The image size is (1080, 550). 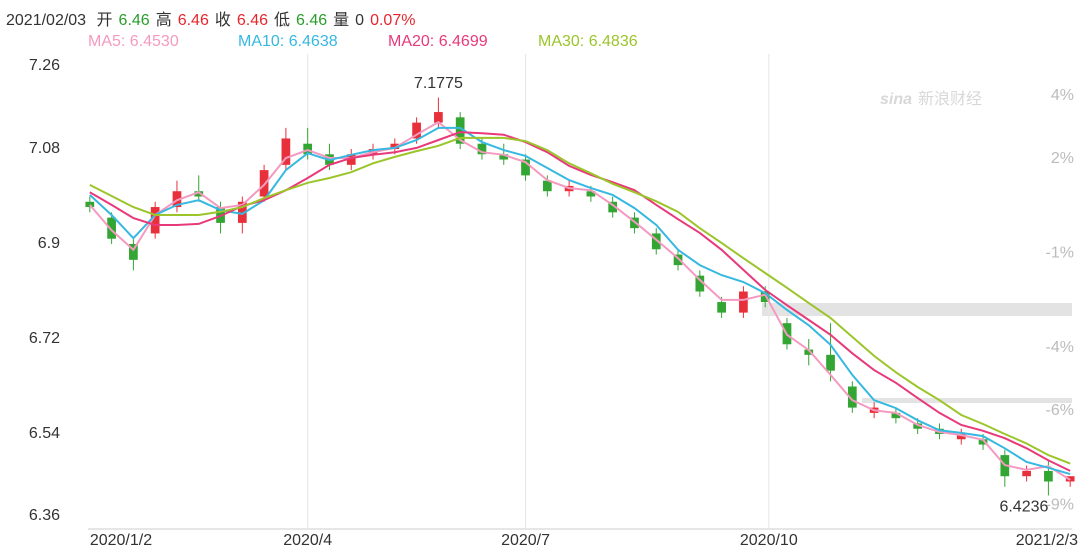 What do you see at coordinates (307, 540) in the screenshot?
I see `x-tick-label: 2020/4` at bounding box center [307, 540].